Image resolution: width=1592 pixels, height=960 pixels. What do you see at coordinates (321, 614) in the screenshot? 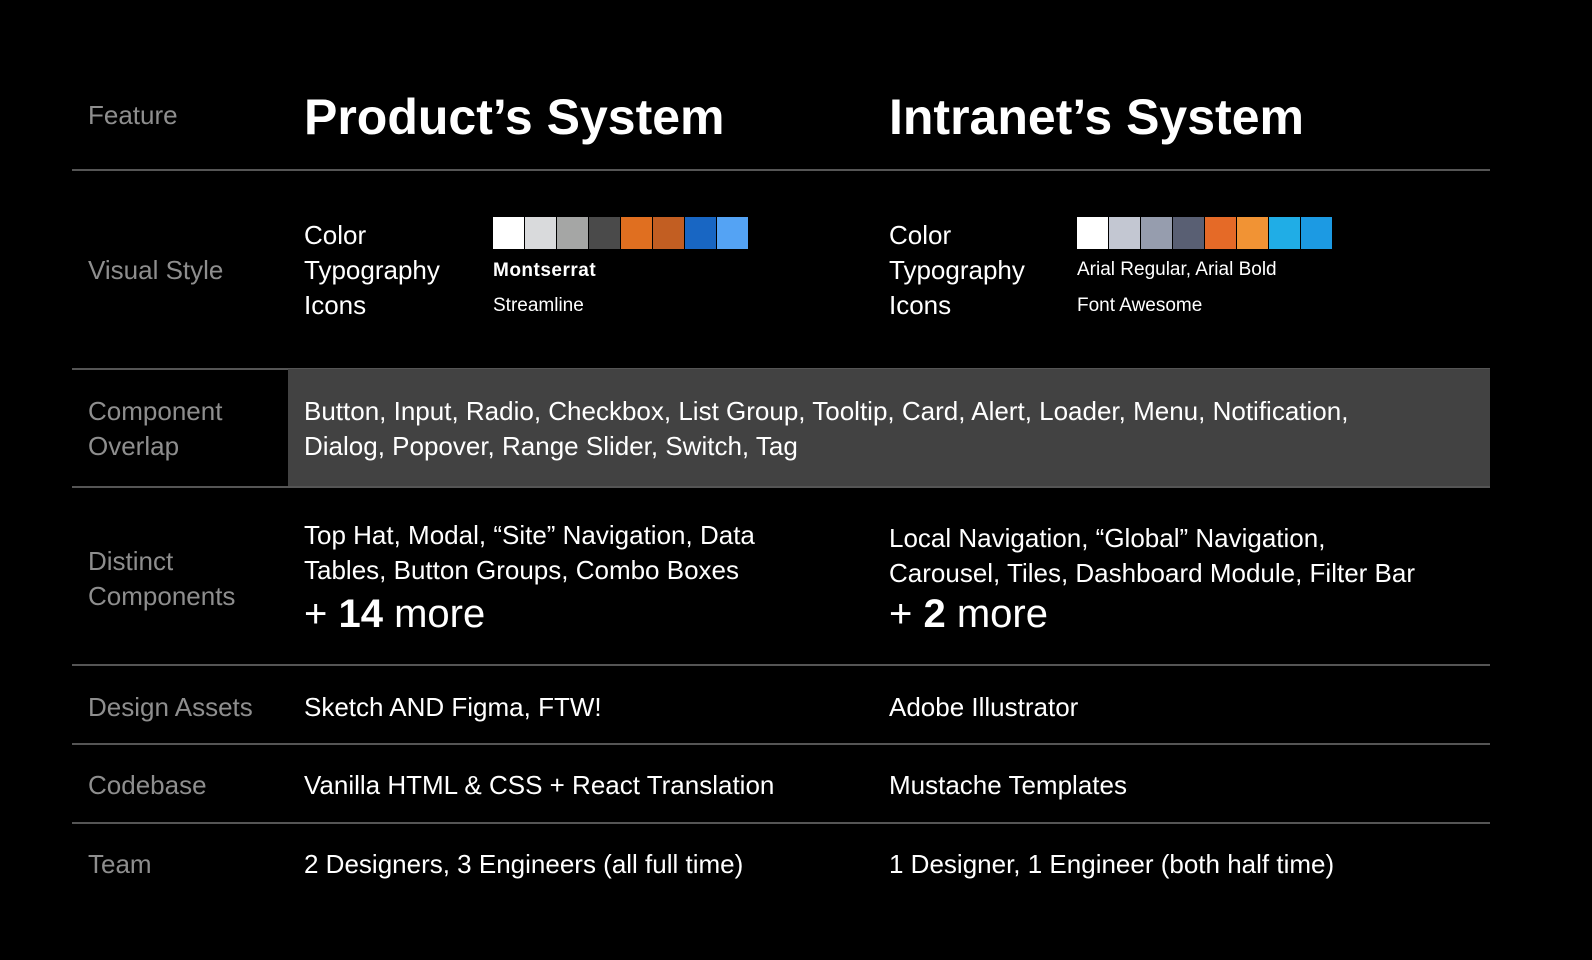
I see `product-more-prefix: +` at bounding box center [321, 614].